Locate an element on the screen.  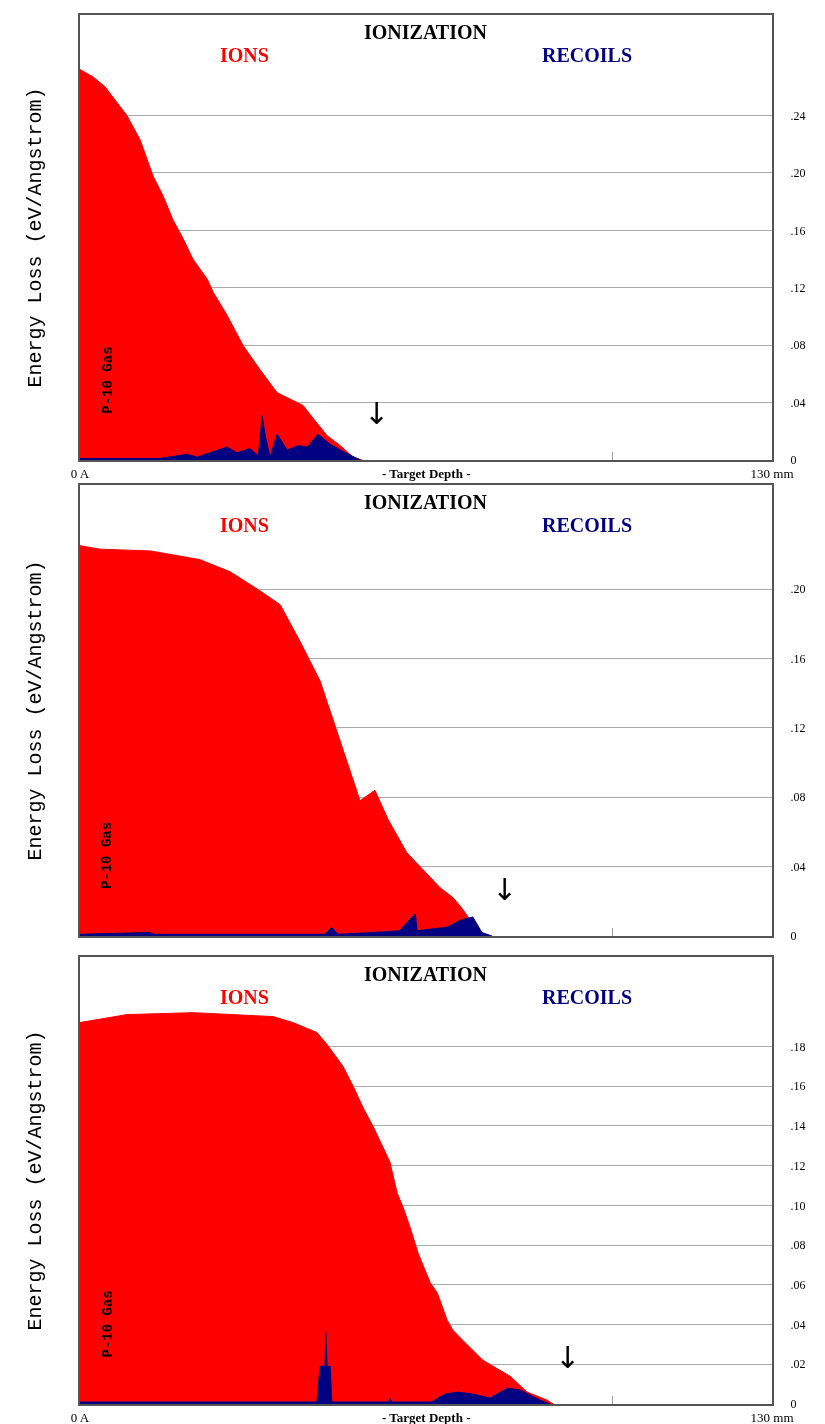
y-tick-label: .10 is located at coordinates (798, 1205).